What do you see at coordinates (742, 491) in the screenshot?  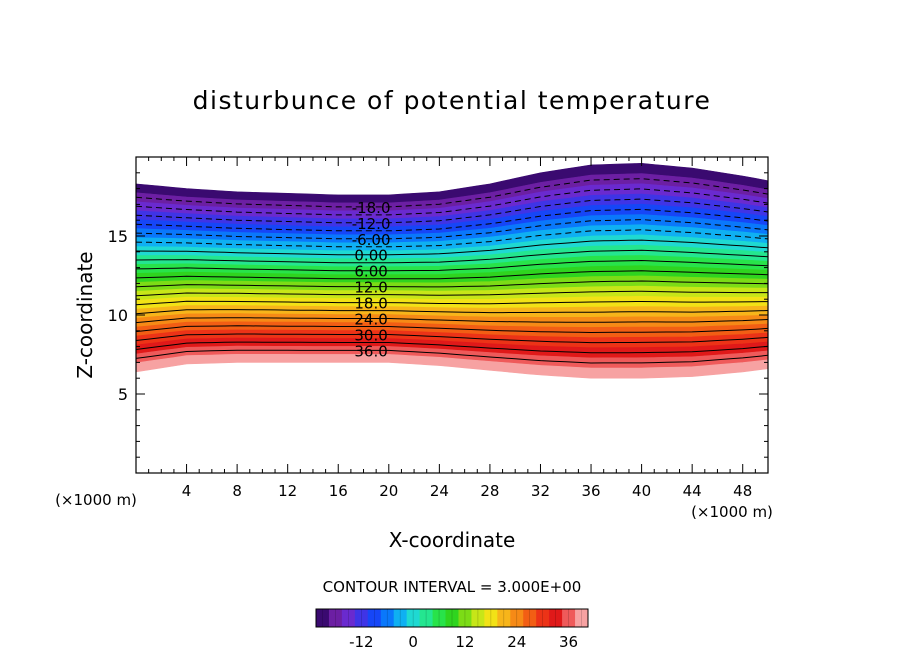 I see `x-tick-label: 48` at bounding box center [742, 491].